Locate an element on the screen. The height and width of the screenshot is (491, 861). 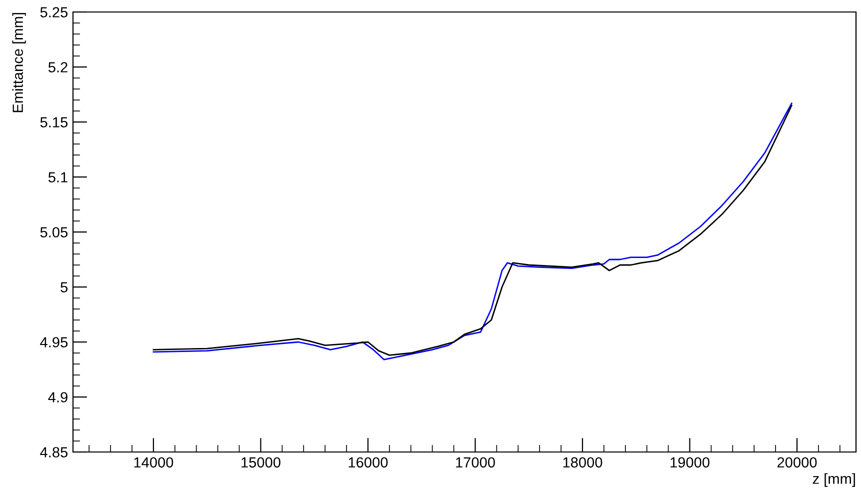
x-tick-label: 18000 is located at coordinates (582, 462).